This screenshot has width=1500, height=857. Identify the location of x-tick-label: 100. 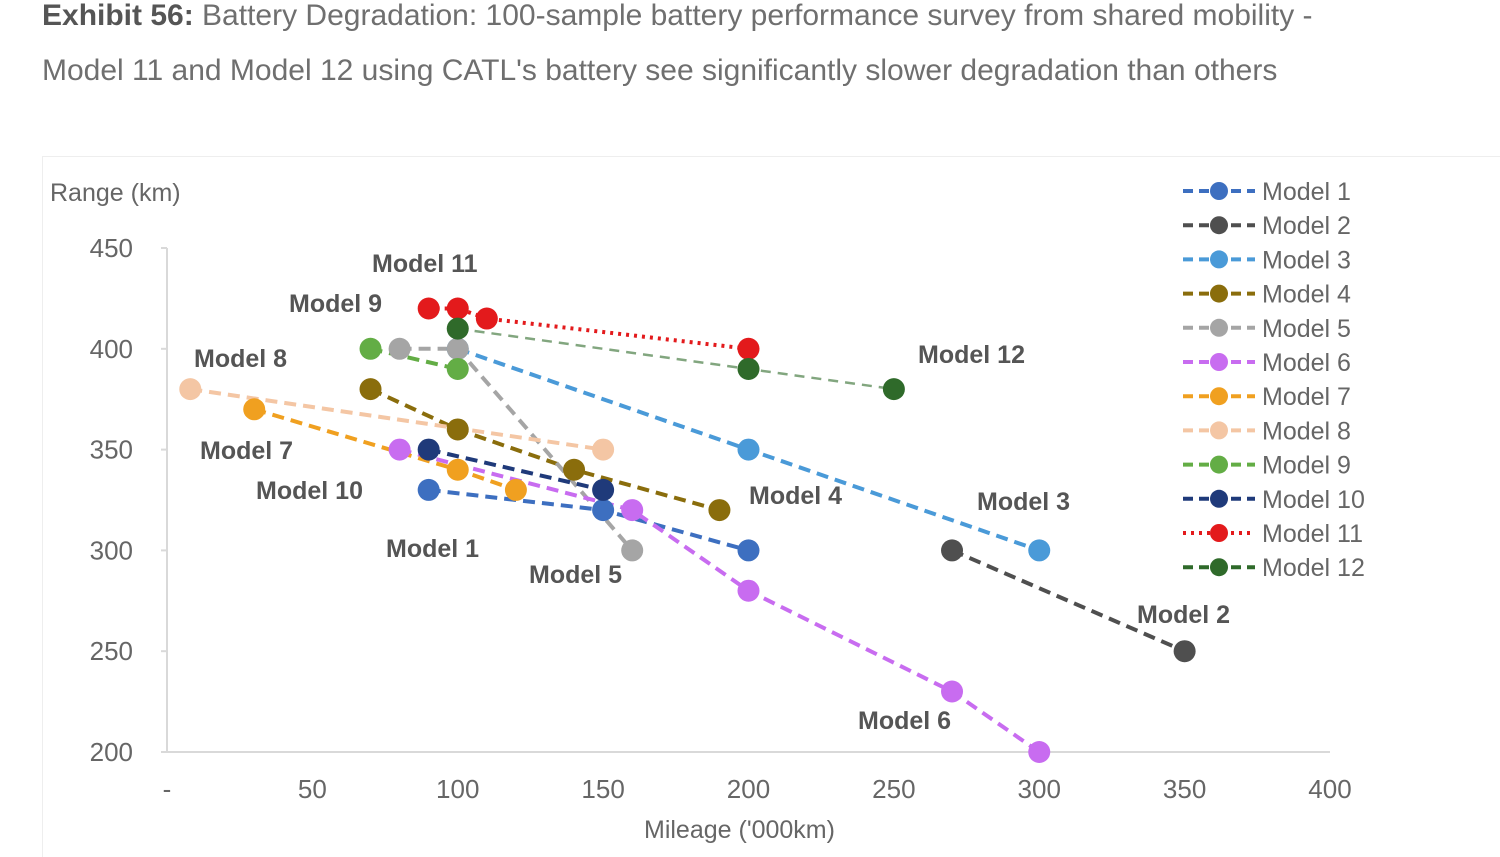
(457, 789).